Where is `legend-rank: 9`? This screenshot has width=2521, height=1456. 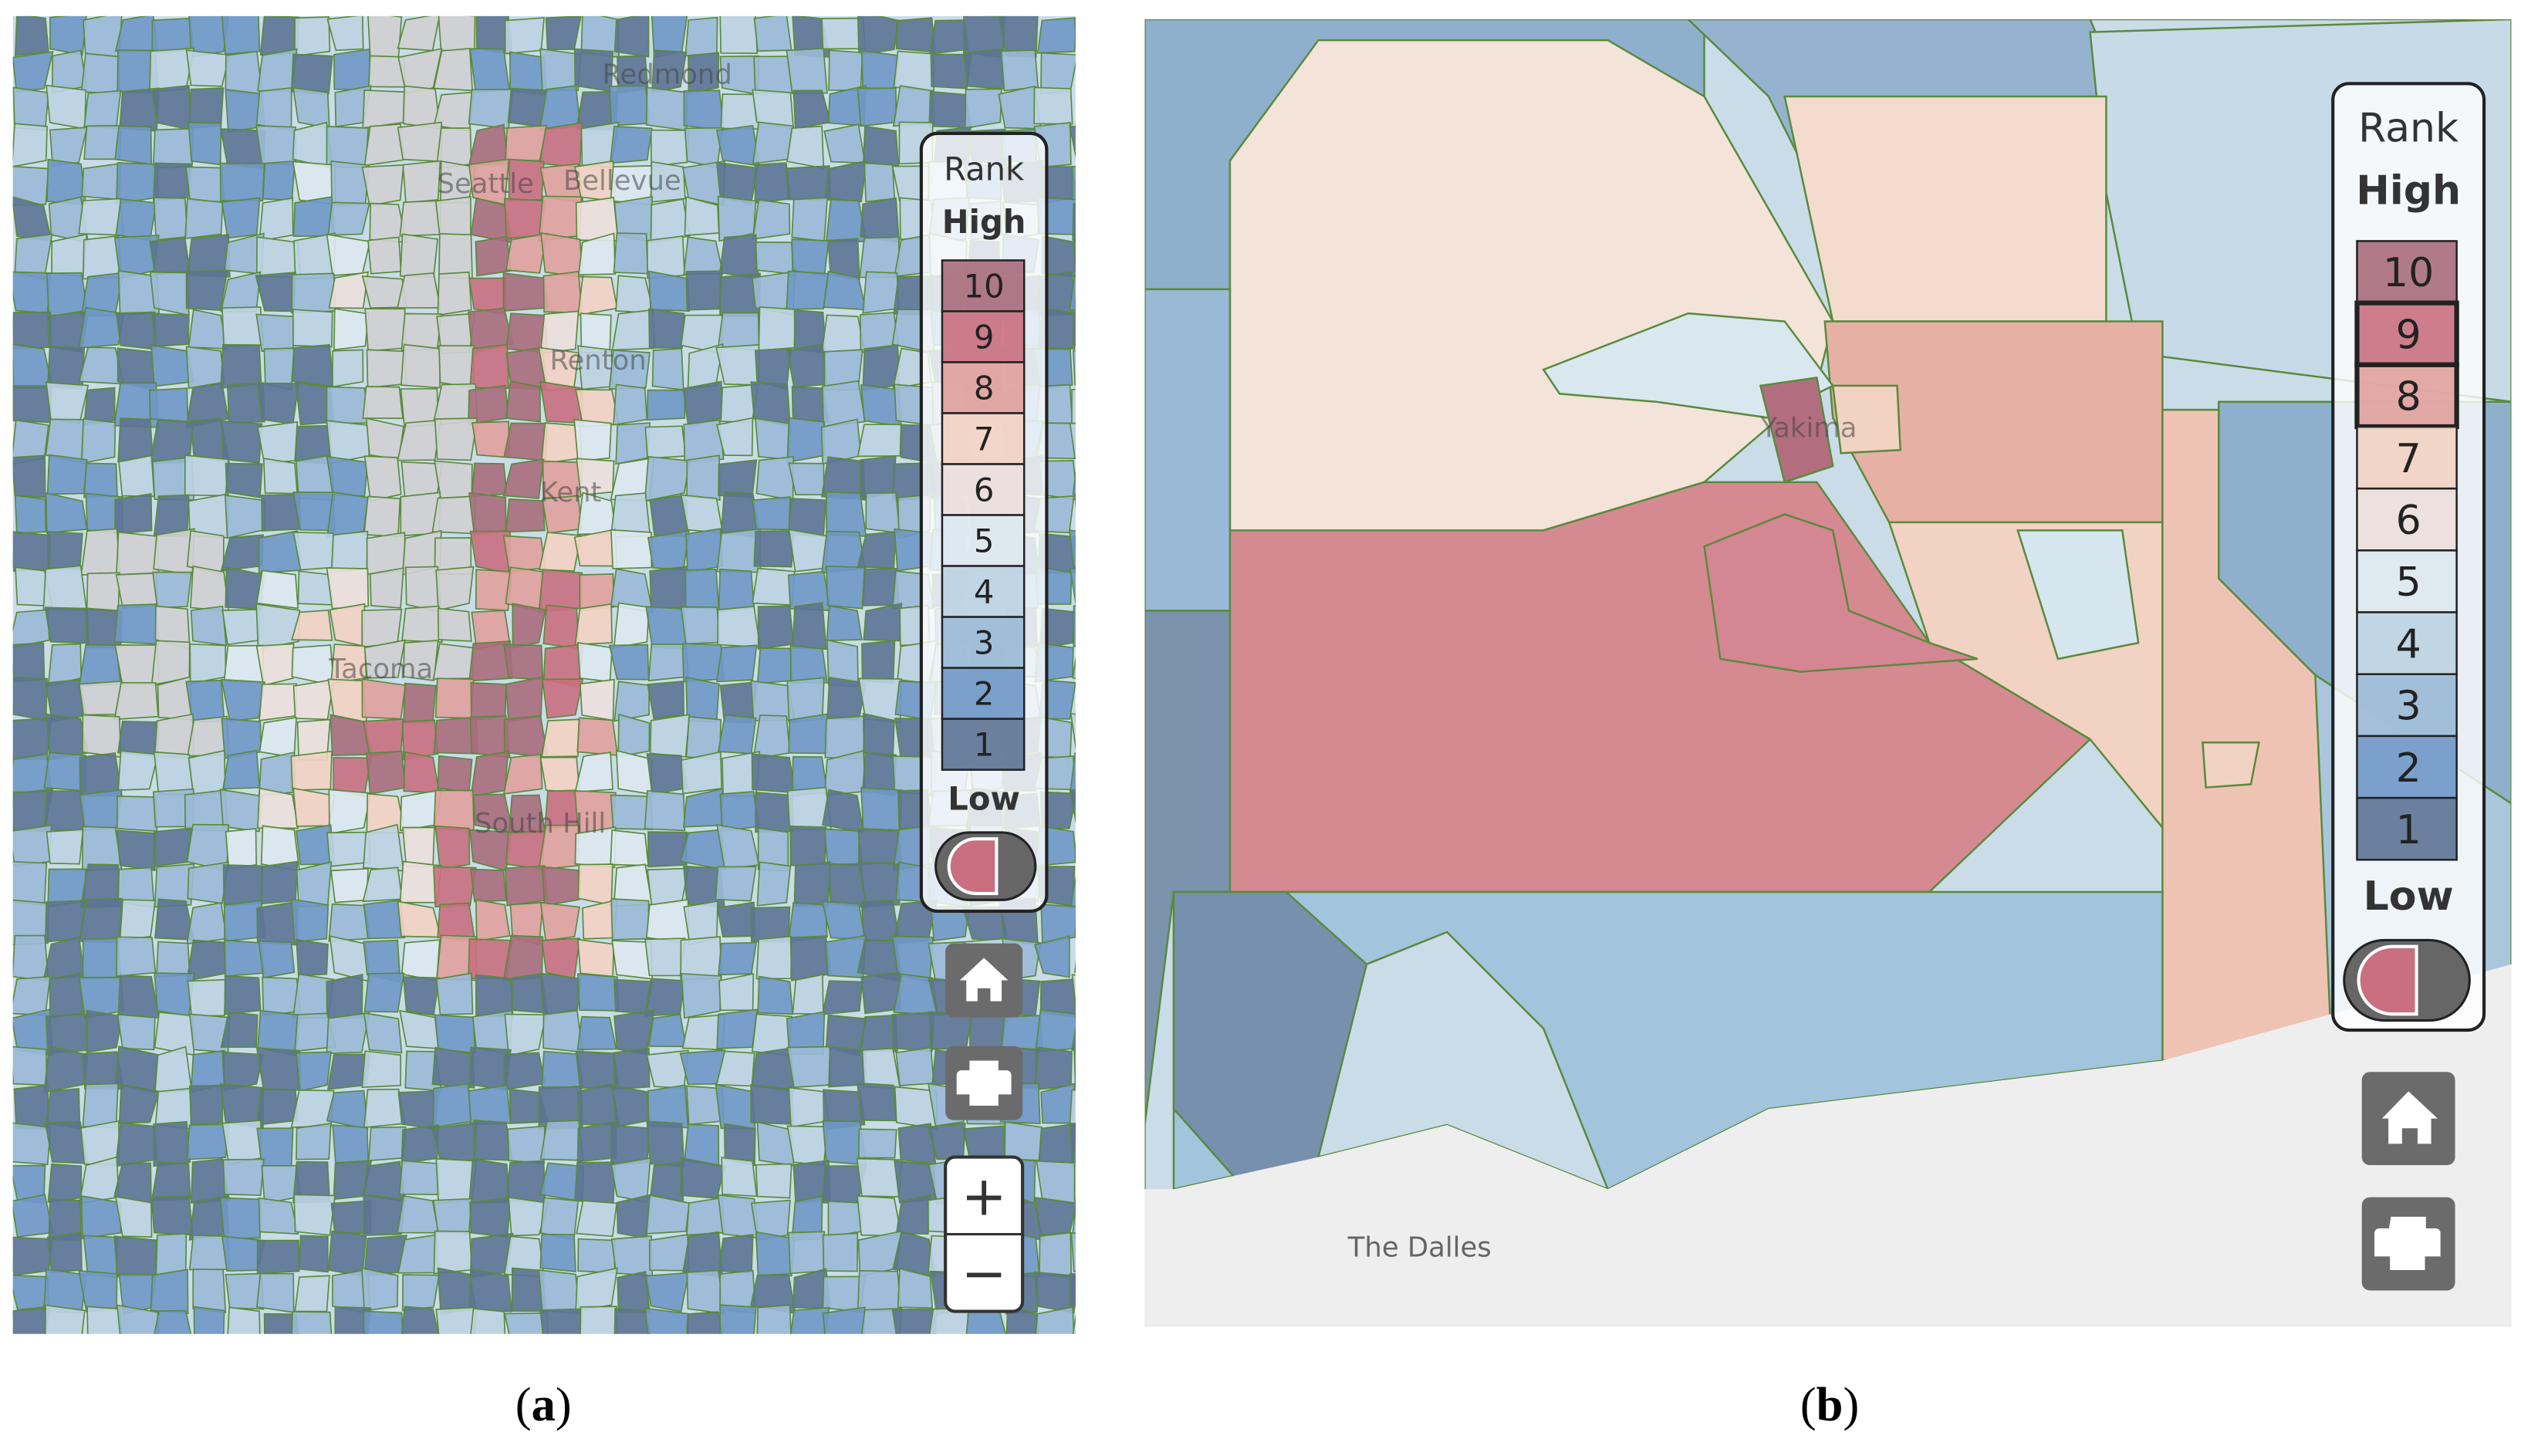
legend-rank: 9 is located at coordinates (984, 337).